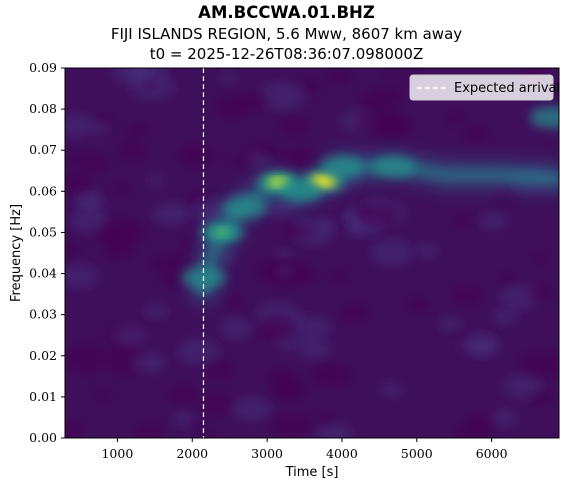  Describe the element at coordinates (286, 54) in the screenshot. I see `chart-subtitle-time: t0 = 2025-12-26T08:36:07.098000Z` at that location.